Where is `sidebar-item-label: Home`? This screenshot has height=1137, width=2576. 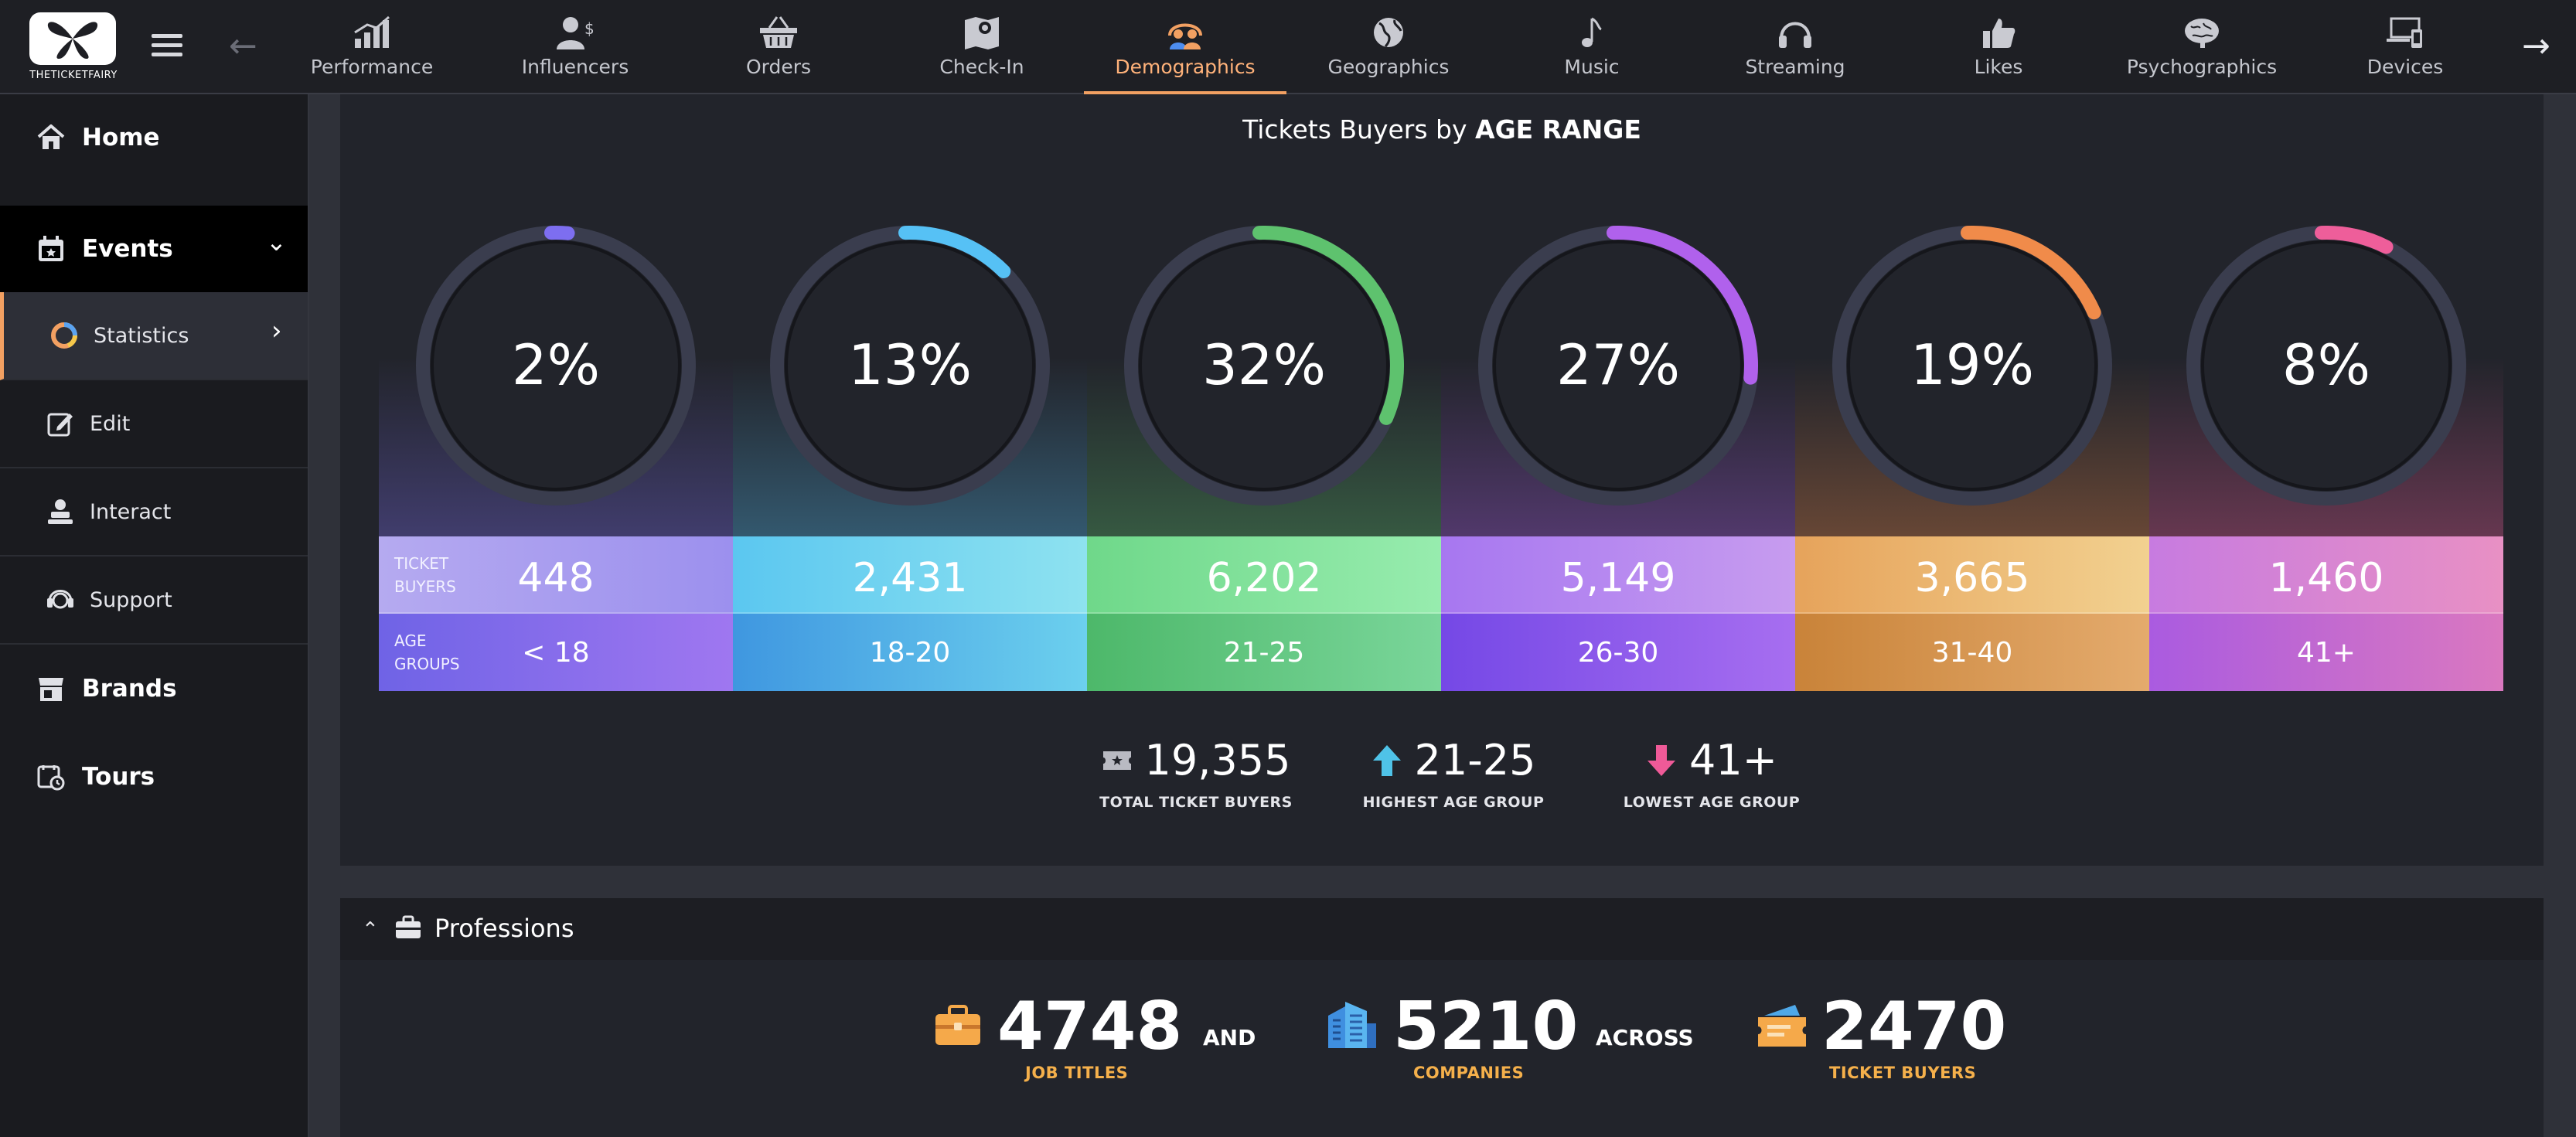
sidebar-item-label: Home is located at coordinates (121, 137).